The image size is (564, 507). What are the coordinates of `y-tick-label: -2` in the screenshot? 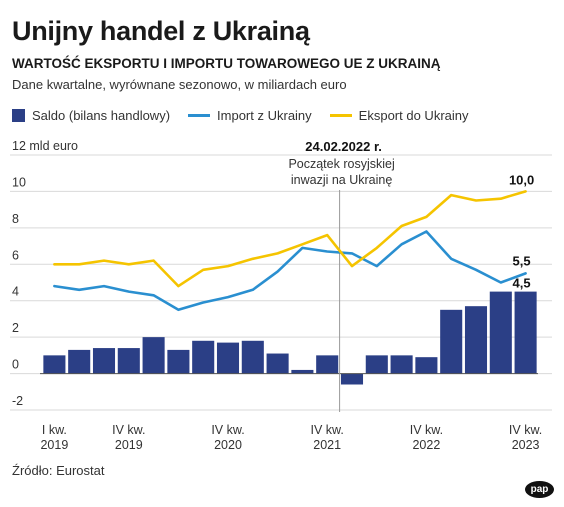 It's located at (17, 401).